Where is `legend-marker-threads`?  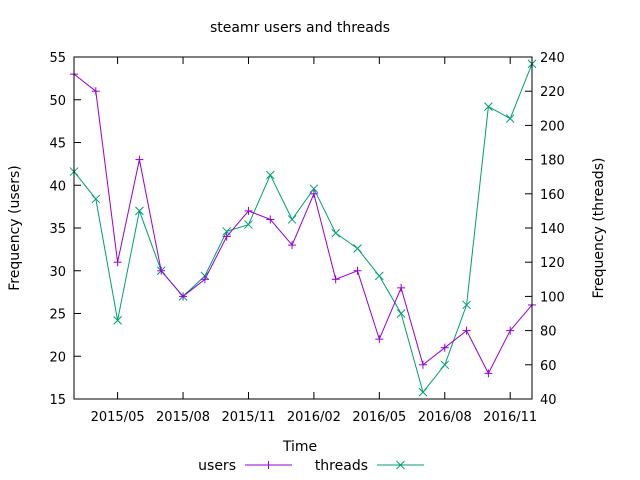 legend-marker-threads is located at coordinates (400, 465).